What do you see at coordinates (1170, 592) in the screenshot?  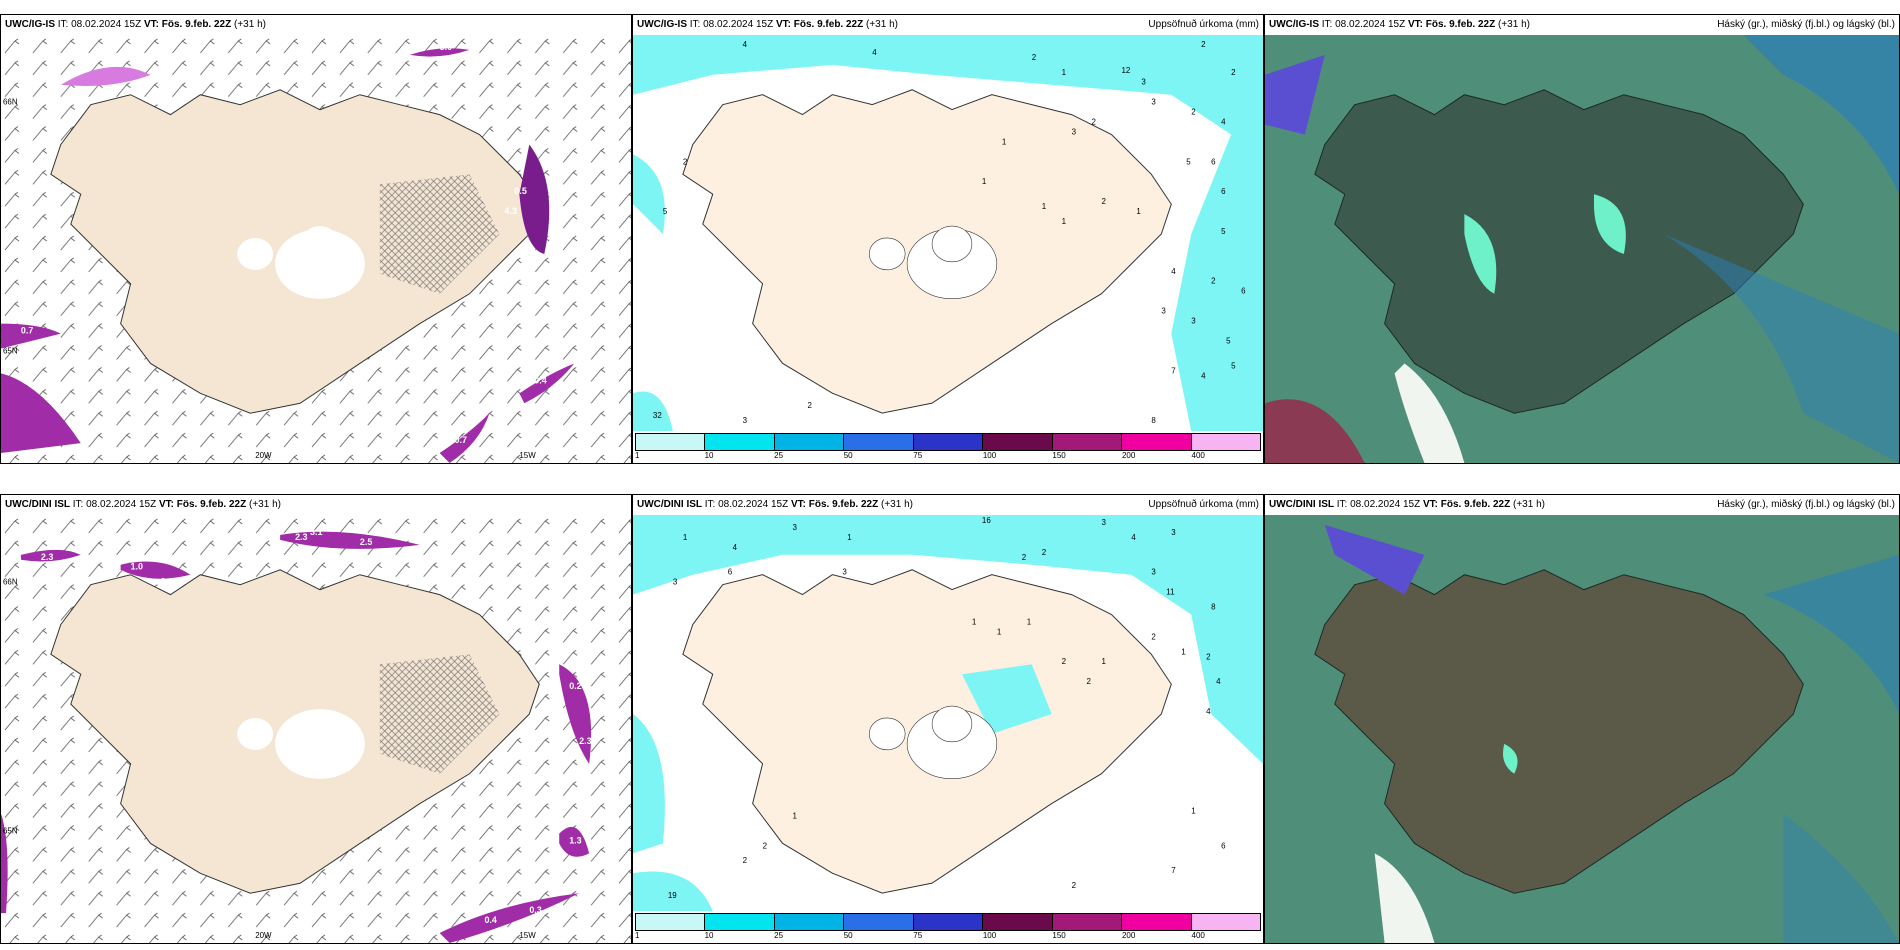 I see `precip-value: 11` at bounding box center [1170, 592].